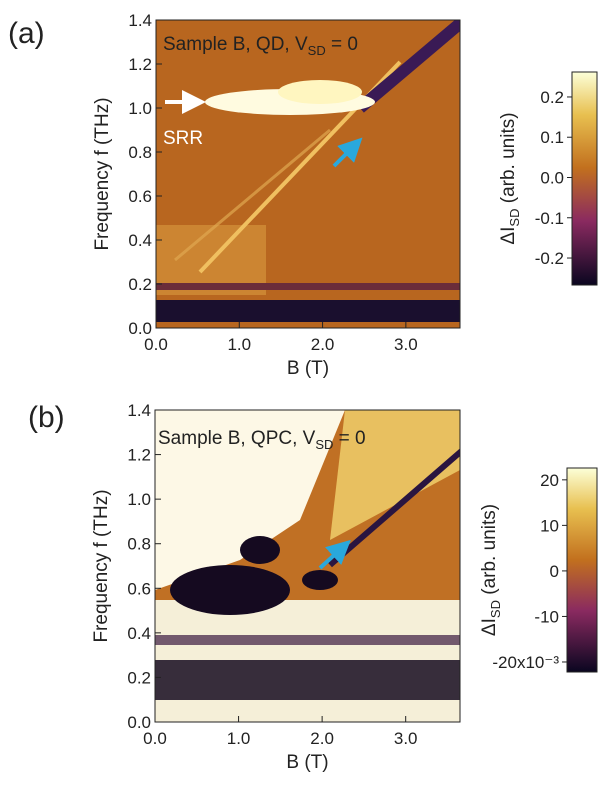 The width and height of the screenshot is (598, 793). What do you see at coordinates (554, 571) in the screenshot?
I see `colorbar-tick-label: 0` at bounding box center [554, 571].